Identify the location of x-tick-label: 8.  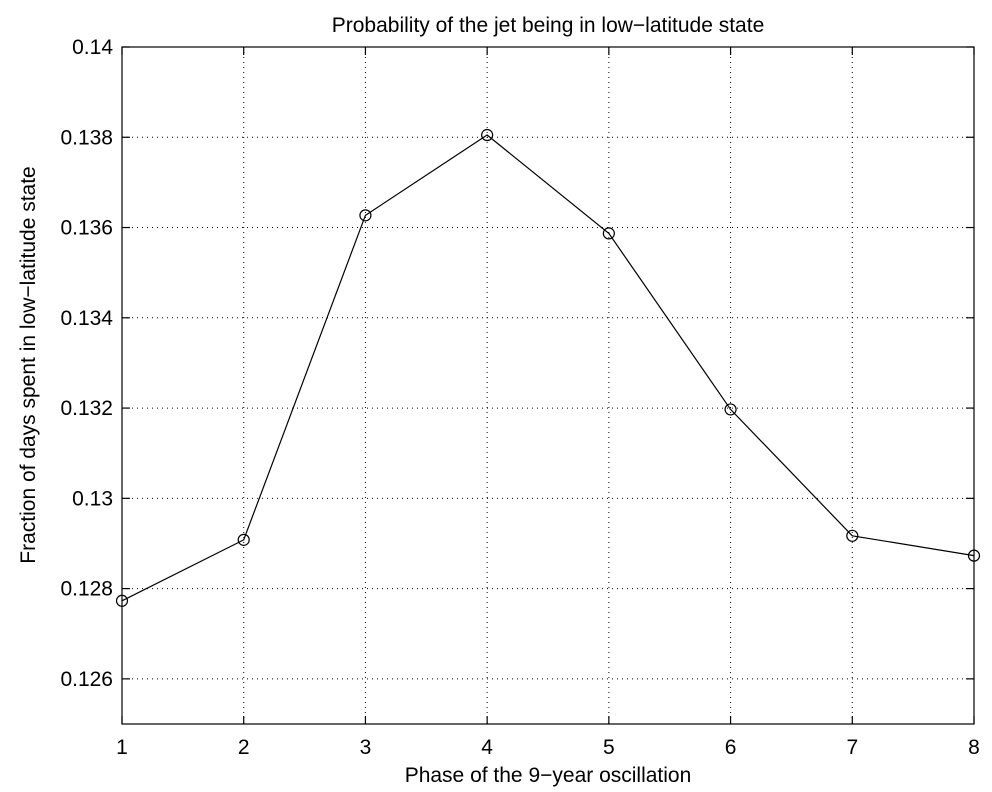
(974, 747).